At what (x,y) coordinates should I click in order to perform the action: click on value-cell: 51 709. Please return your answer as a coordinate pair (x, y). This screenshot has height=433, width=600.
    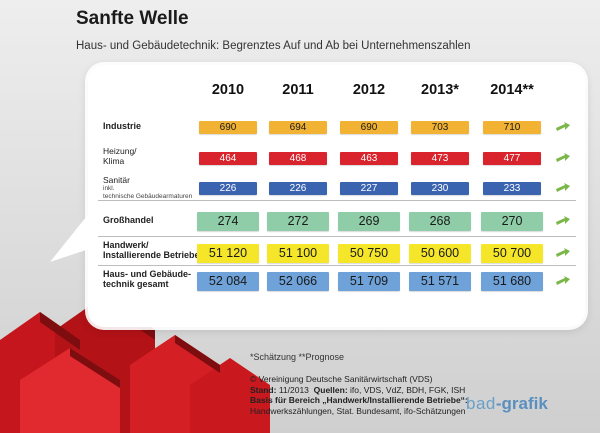
    Looking at the image, I should click on (369, 281).